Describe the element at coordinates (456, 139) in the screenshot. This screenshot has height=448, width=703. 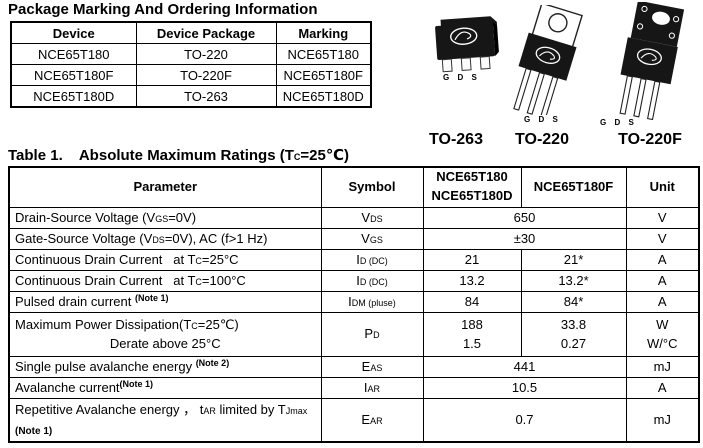
I see `package-name-to-263: TO-263` at that location.